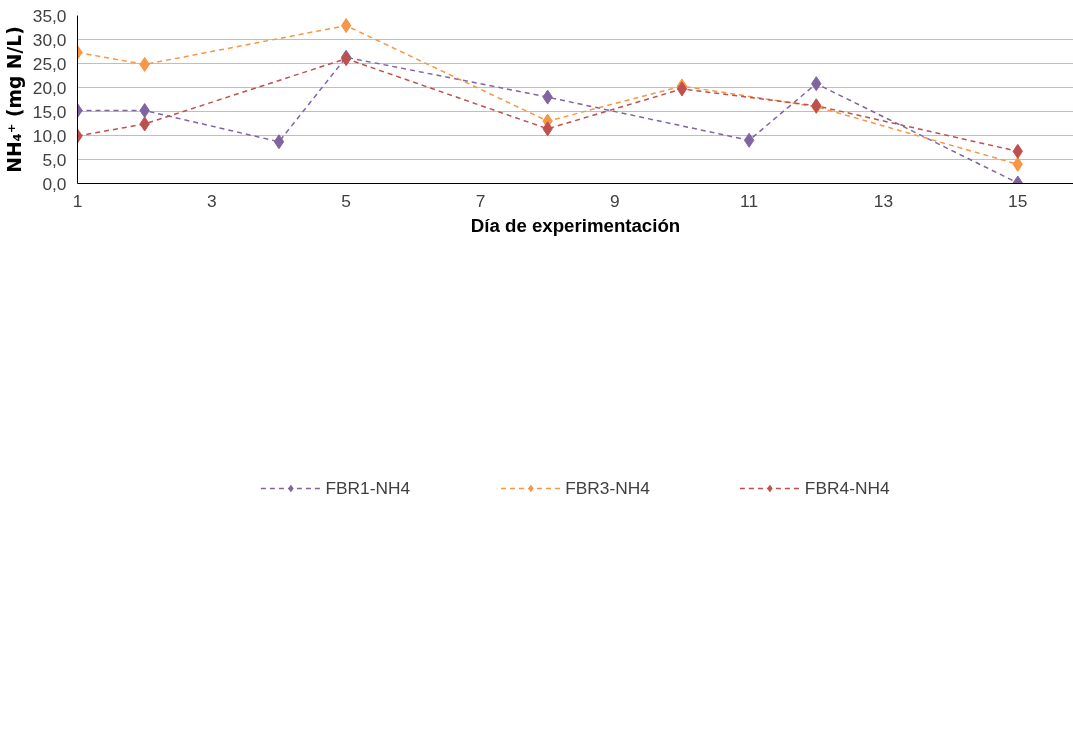 This screenshot has height=738, width=1073. Describe the element at coordinates (49, 111) in the screenshot. I see `y-tick-label: 15,0` at that location.